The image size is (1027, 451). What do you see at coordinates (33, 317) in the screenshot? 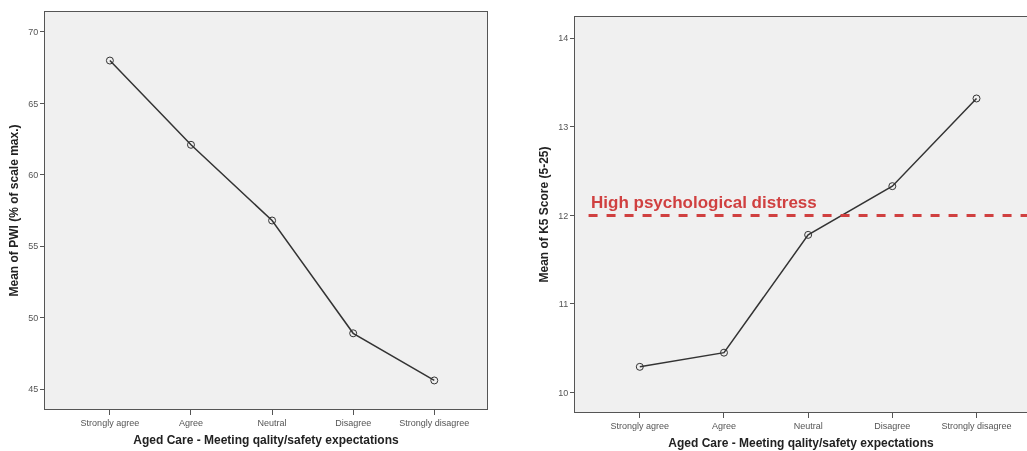
I see `y-tick-label: 50` at bounding box center [33, 317].